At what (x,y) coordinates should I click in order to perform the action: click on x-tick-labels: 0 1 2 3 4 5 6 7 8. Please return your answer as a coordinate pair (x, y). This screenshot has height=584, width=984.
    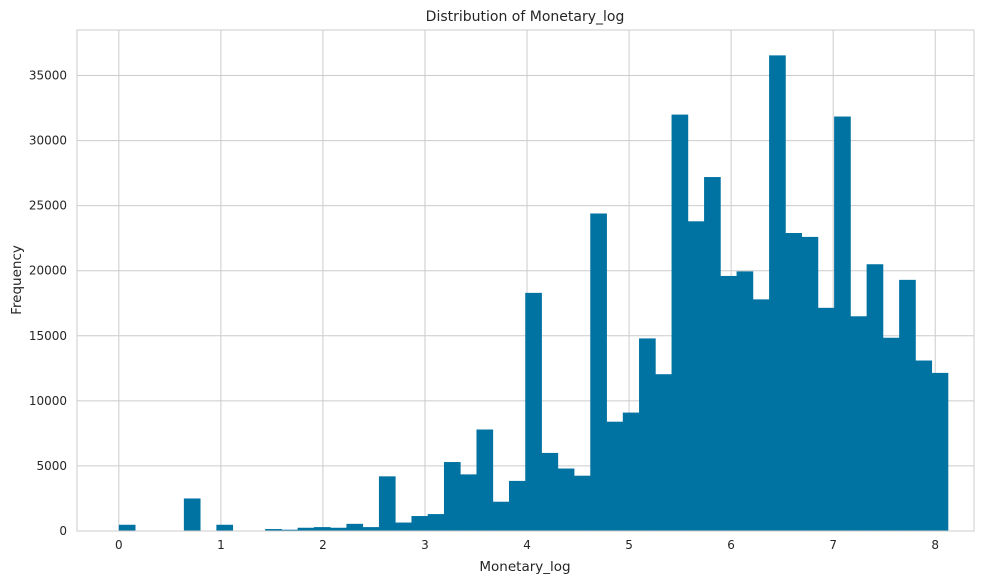
    Looking at the image, I should click on (527, 545).